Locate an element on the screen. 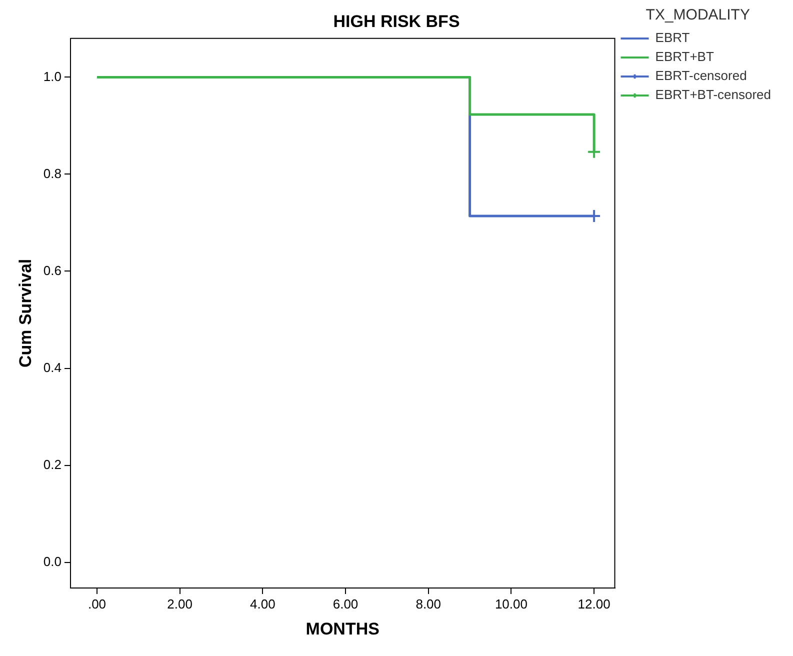  x-tick-label: 4.00 is located at coordinates (263, 604).